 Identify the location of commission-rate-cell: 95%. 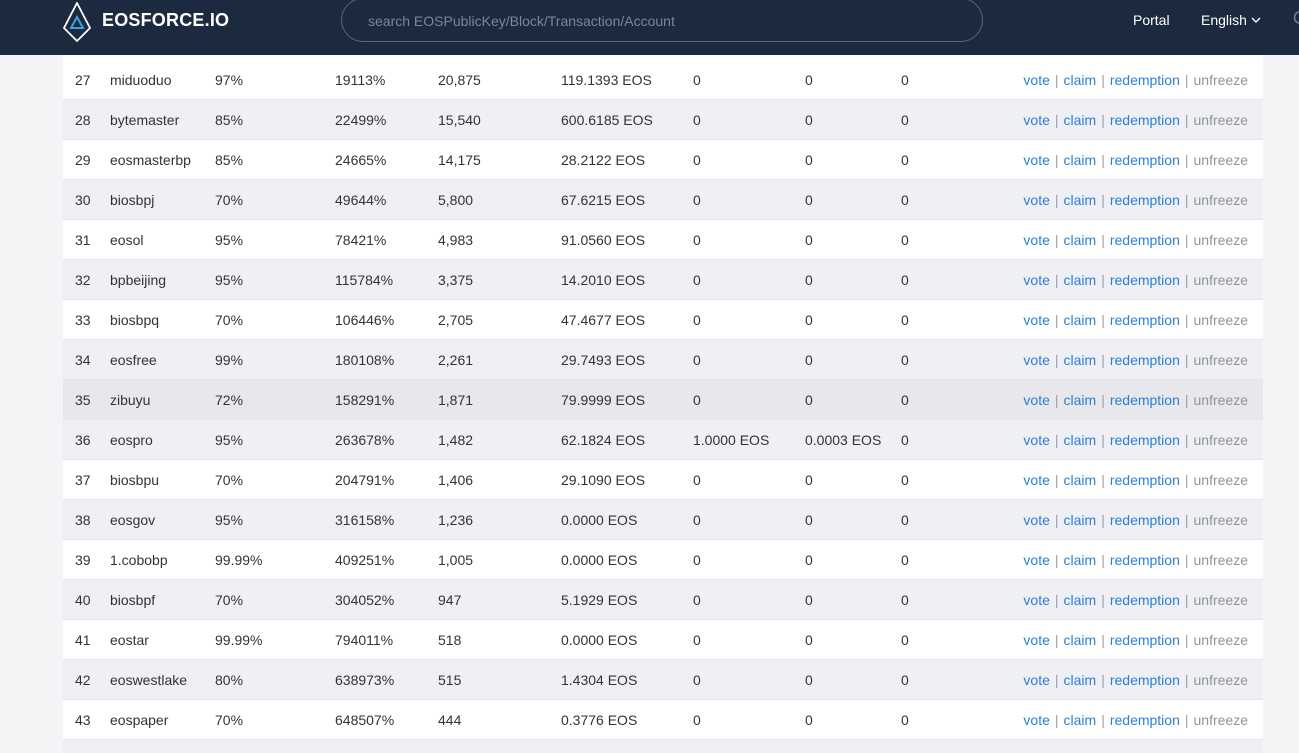
(229, 280).